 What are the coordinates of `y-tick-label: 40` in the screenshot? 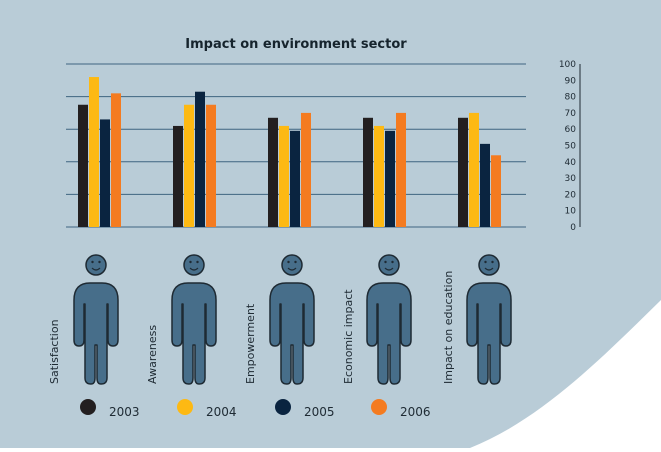 It's located at (571, 163).